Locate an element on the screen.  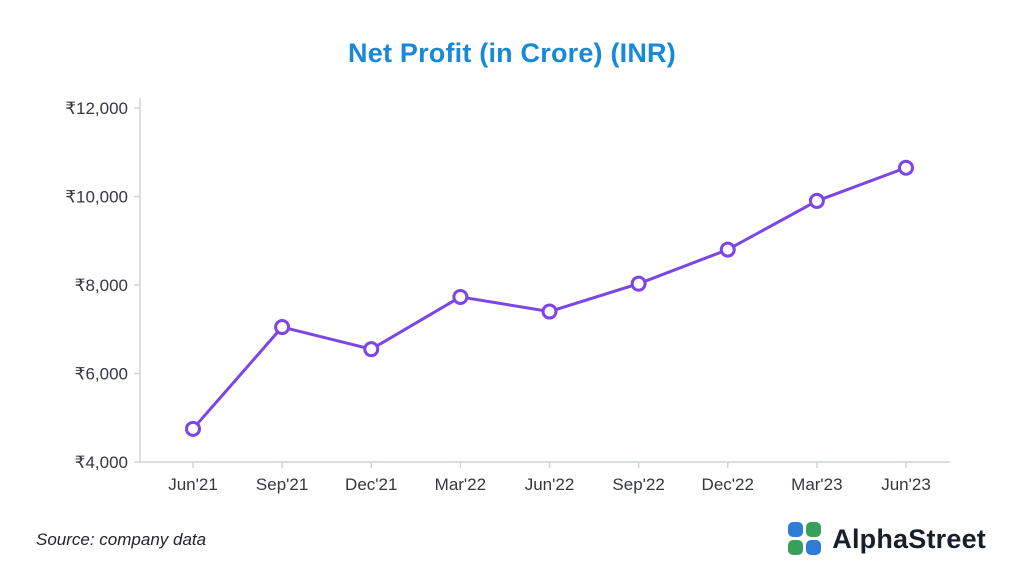
x-axis-label: Mar'22 is located at coordinates (460, 484).